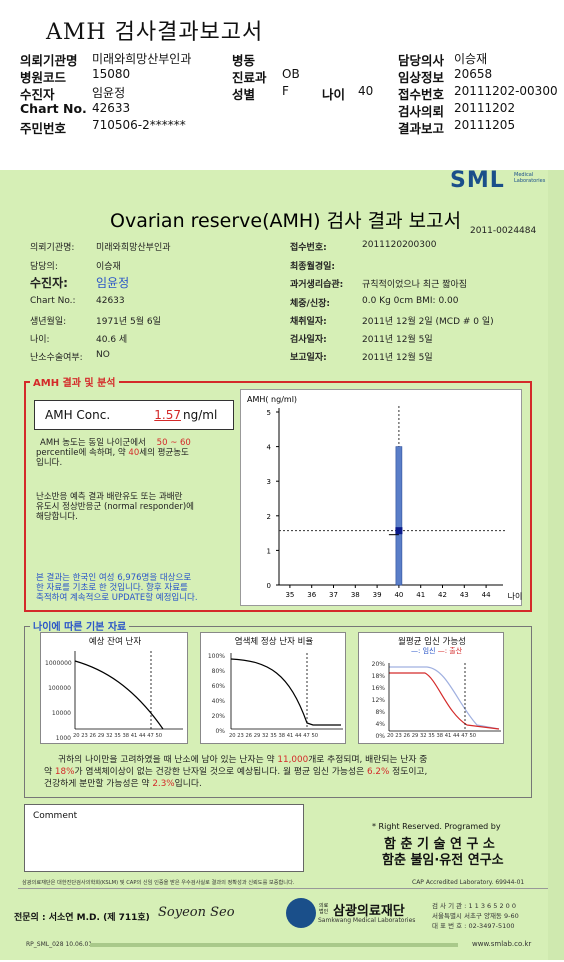  I want to click on x-tick-label: 35, so click(289, 595).